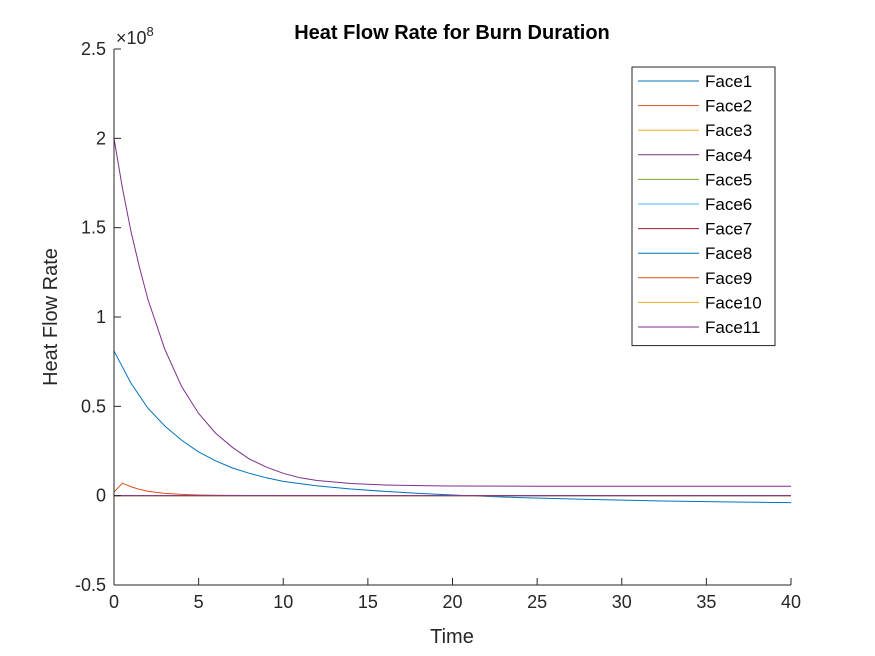 The image size is (875, 656). I want to click on chart-title: Heat Flow Rate for Burn Duration, so click(452, 33).